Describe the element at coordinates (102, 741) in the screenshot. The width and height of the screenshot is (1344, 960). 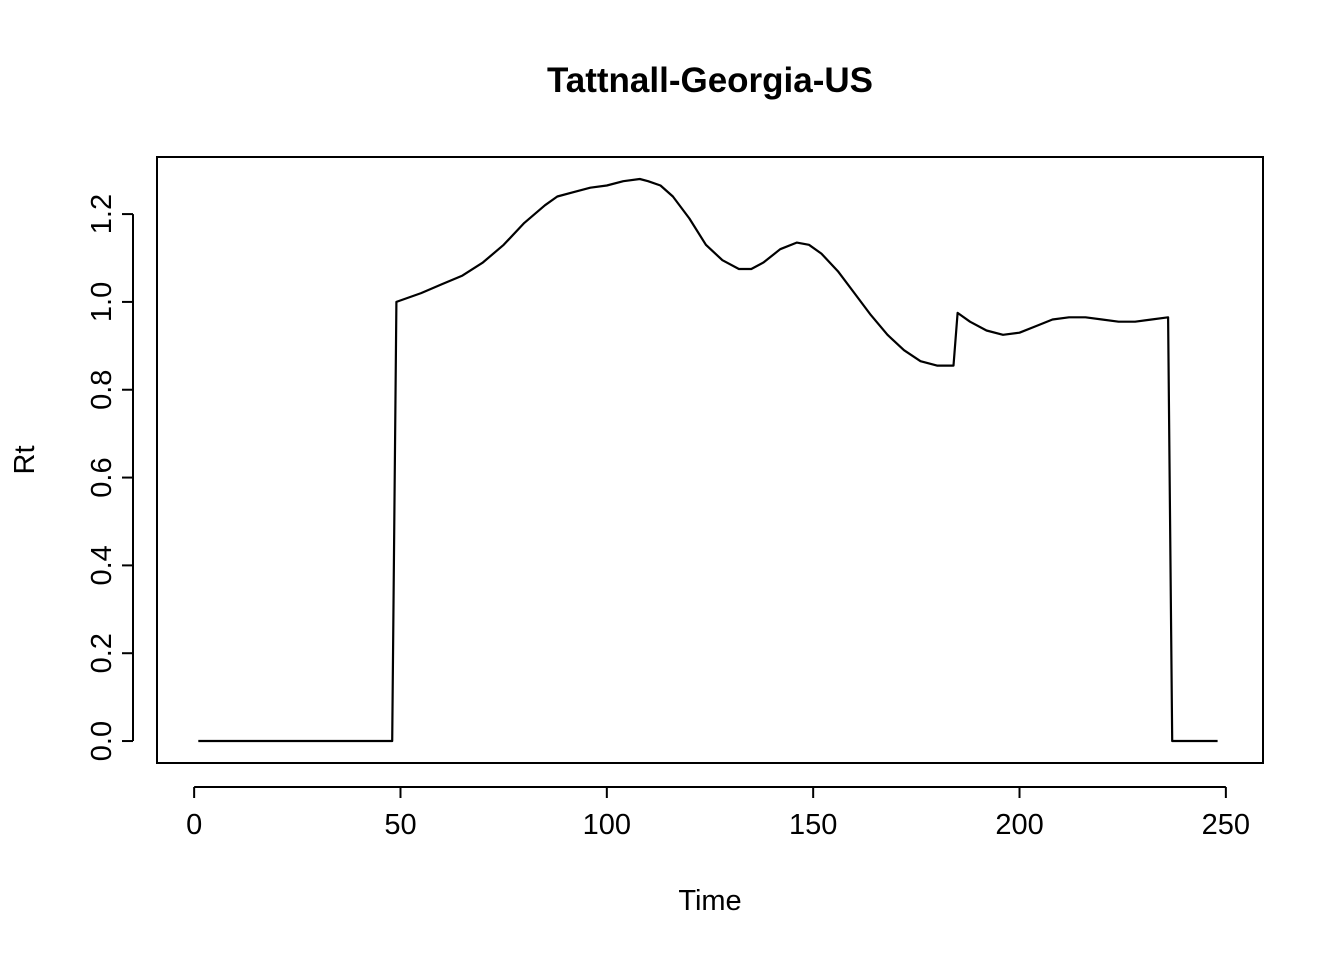
I see `y-tick-label: 0.0` at that location.